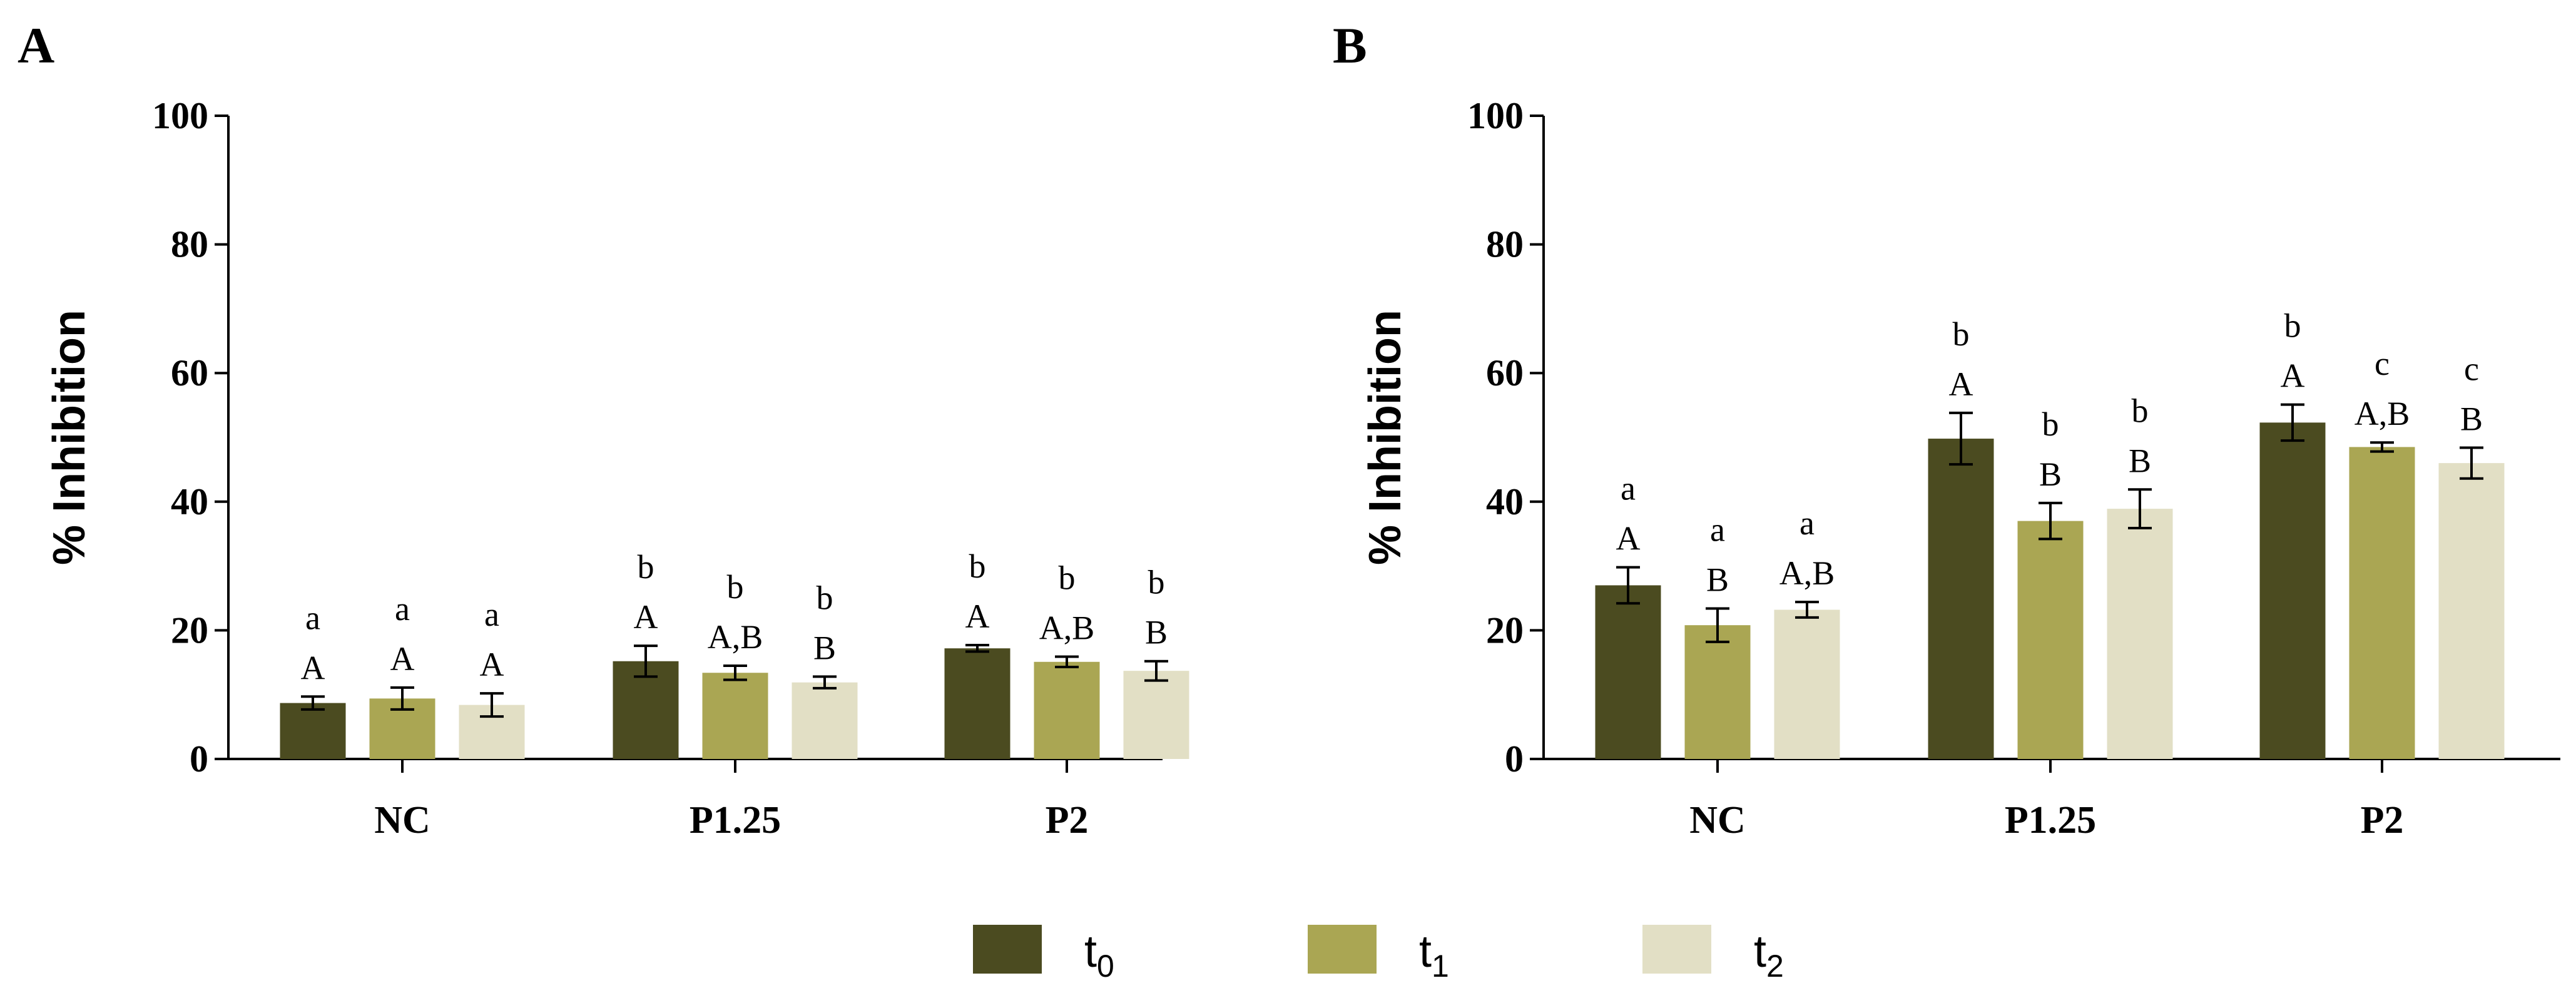 This screenshot has width=2576, height=1003. I want to click on panel-letter: A, so click(36, 45).